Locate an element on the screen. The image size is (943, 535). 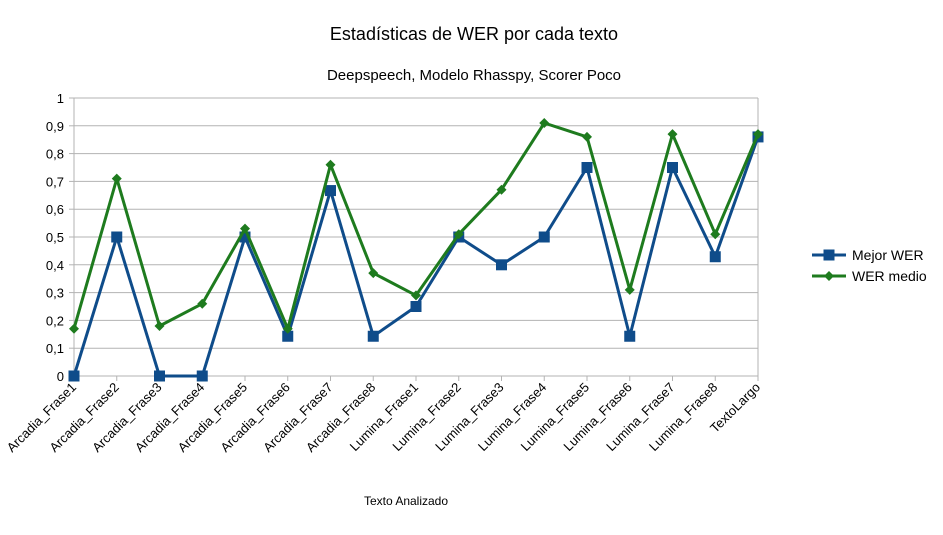
y-tick-label: 0,5 is located at coordinates (55, 237).